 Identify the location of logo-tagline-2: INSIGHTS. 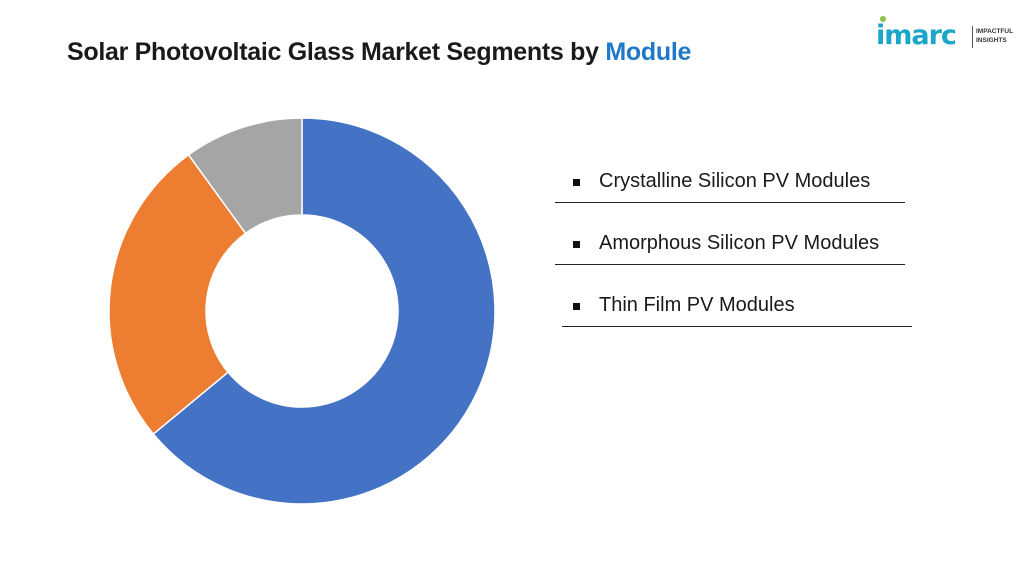
(991, 40).